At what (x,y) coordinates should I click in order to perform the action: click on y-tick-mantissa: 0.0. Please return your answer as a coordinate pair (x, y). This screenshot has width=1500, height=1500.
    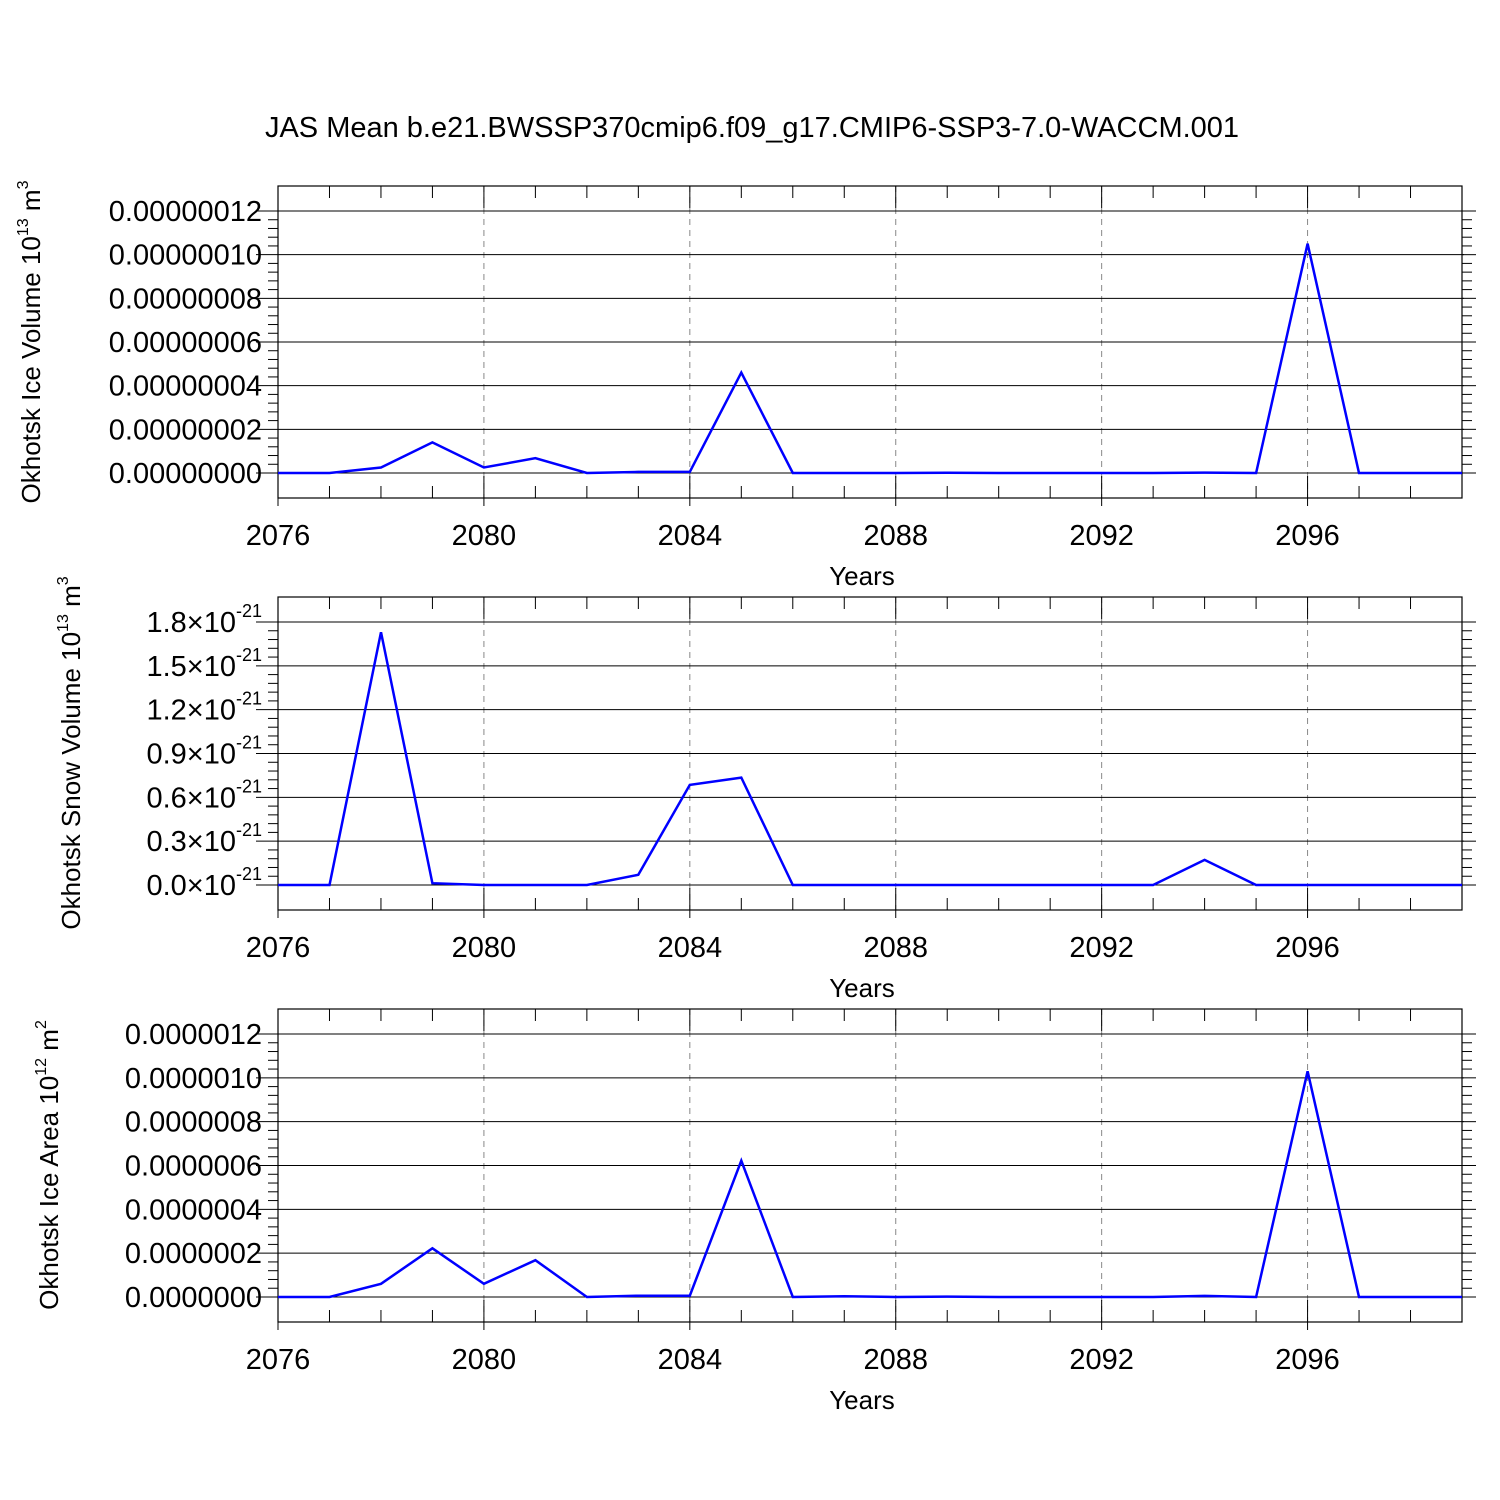
    Looking at the image, I should click on (166, 886).